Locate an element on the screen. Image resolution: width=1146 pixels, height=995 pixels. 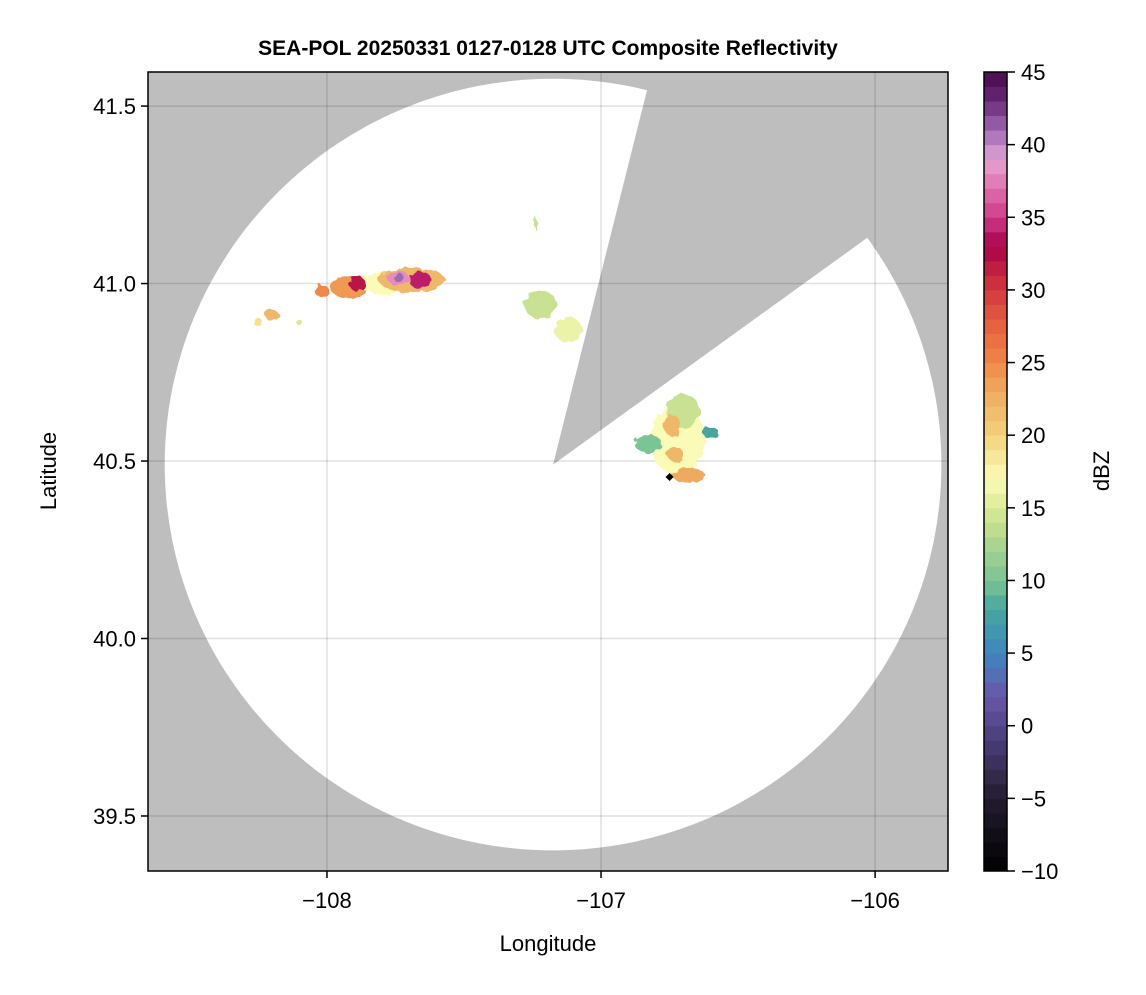
y-tick-label: 40.0 is located at coordinates (114, 639).